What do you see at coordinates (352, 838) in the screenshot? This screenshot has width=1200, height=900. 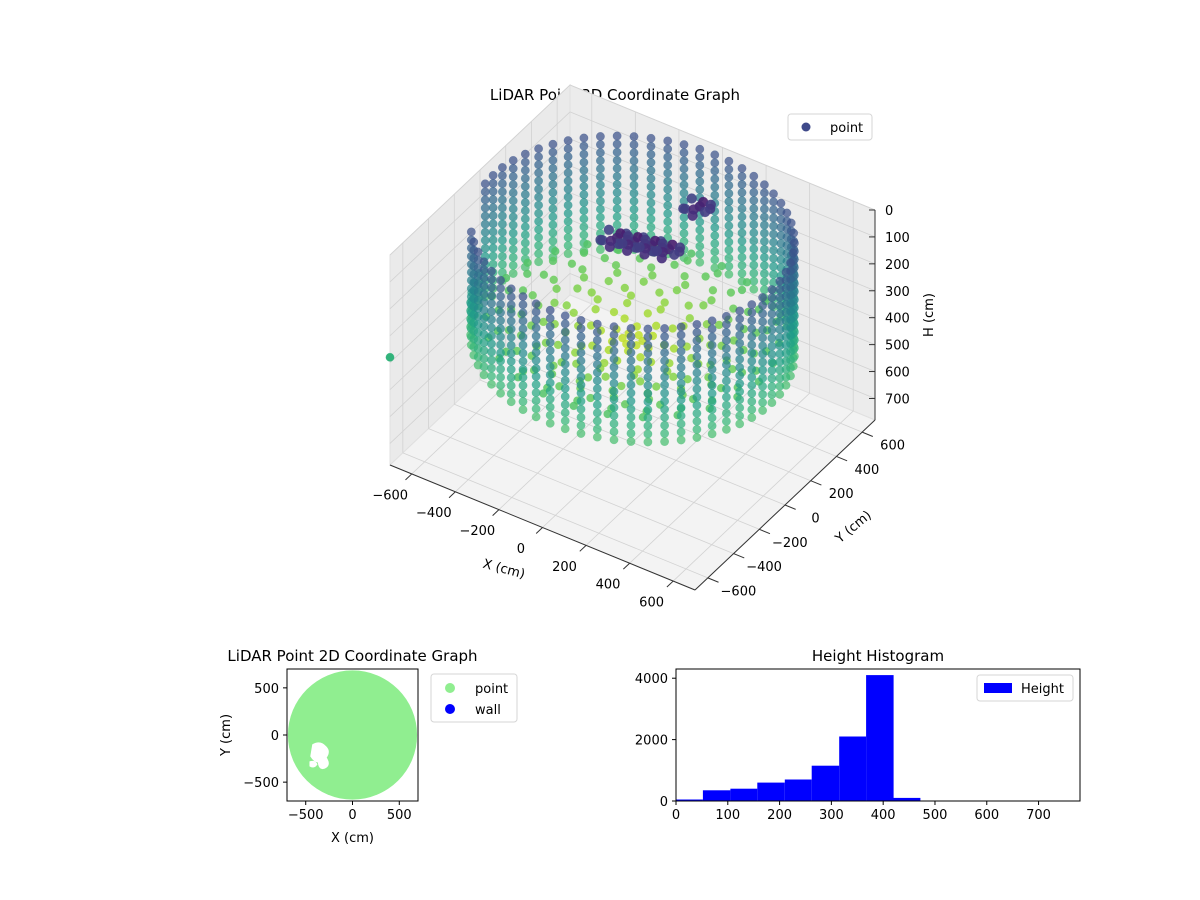 I see `chart-2d-x-label: X (cm)` at bounding box center [352, 838].